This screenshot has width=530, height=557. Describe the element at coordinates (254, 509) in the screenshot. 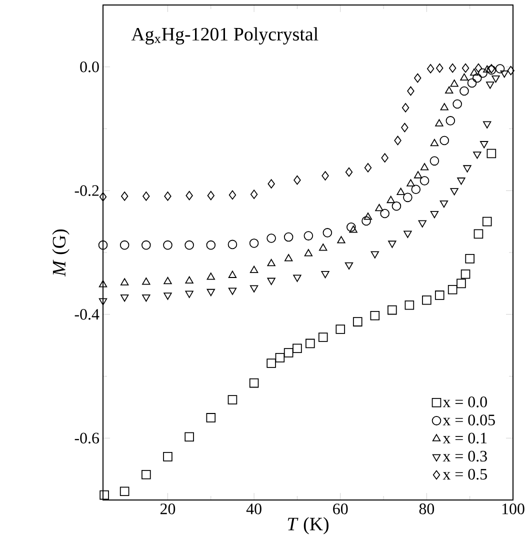

I see `x-tick-label: 40` at that location.